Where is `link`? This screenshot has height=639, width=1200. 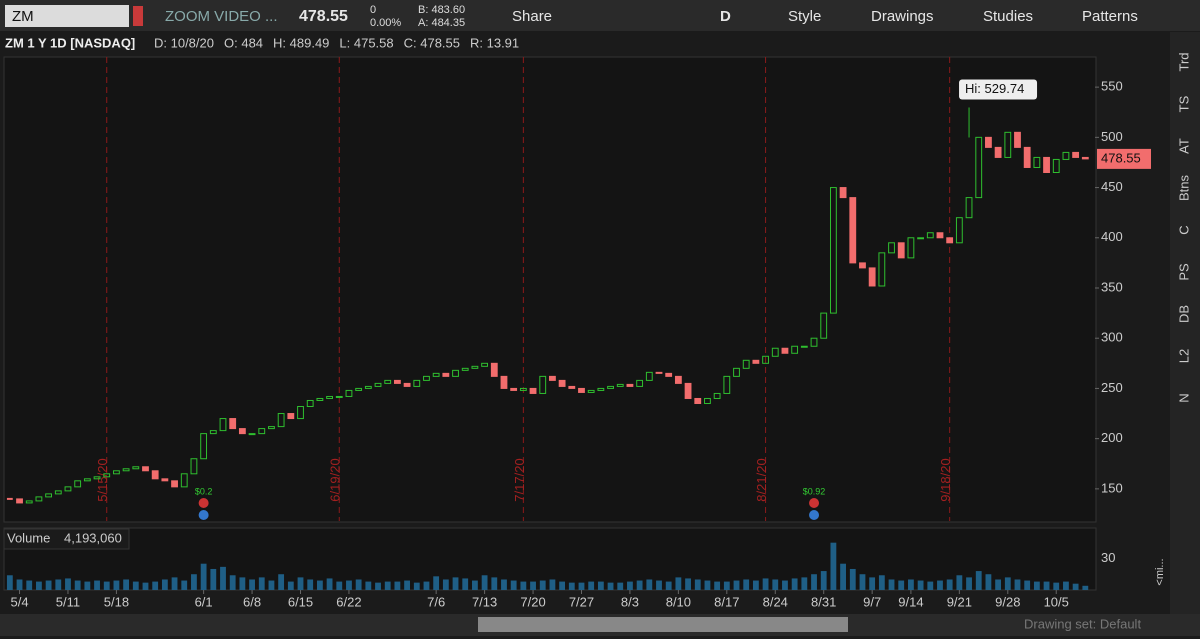
link is located at coordinates (138, 16).